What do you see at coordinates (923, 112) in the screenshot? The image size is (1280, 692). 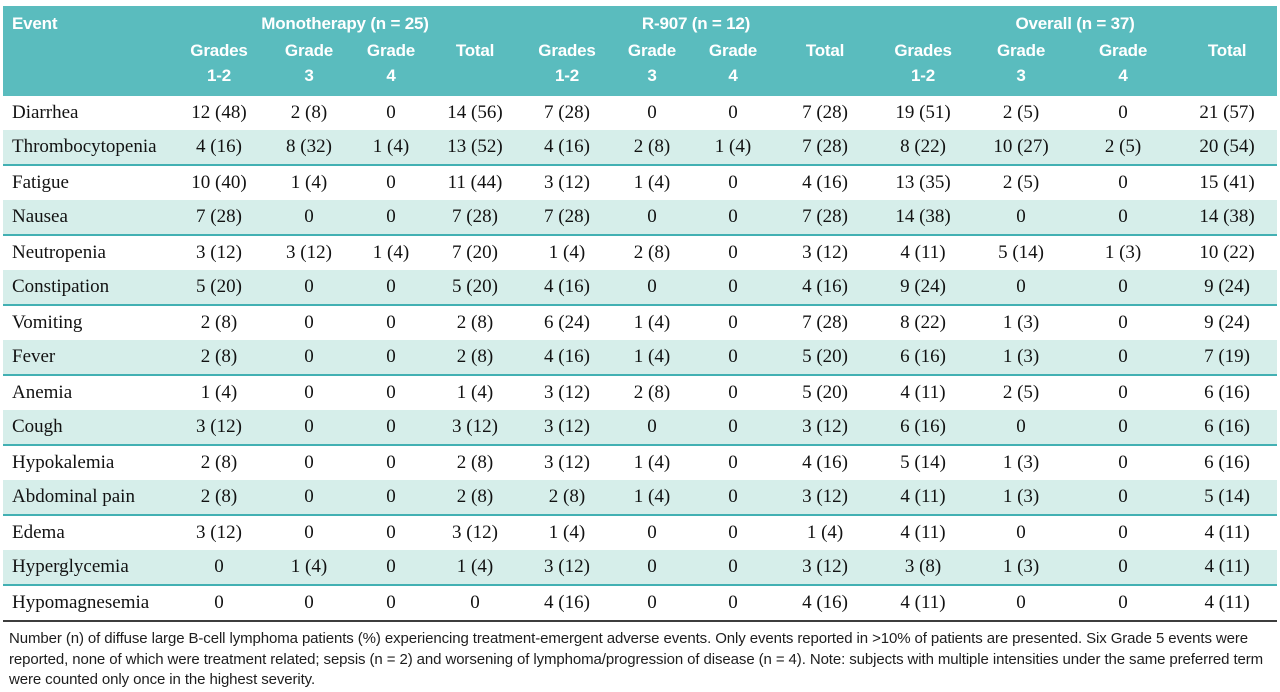 I see `value-cell: 19 (51)` at bounding box center [923, 112].